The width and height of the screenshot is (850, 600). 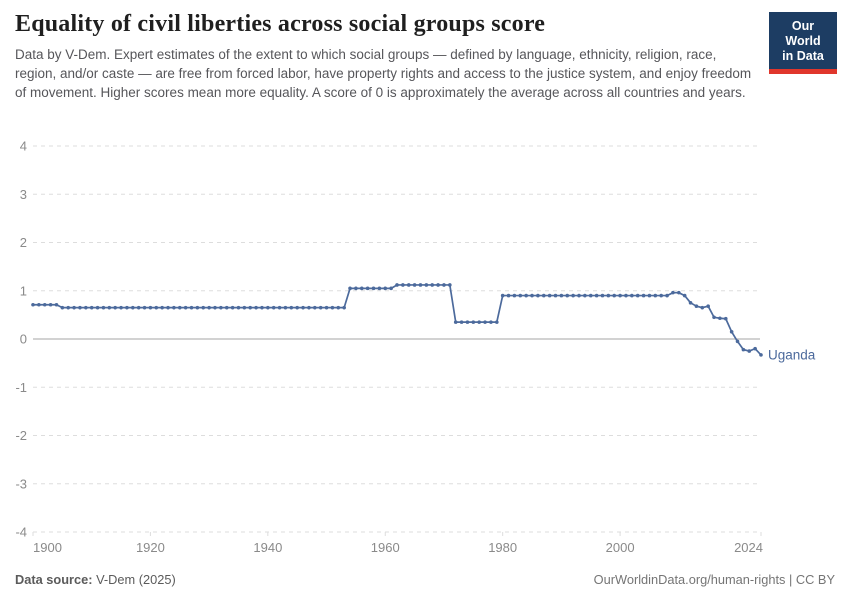 I want to click on owid-logo: Our World in Data, so click(x=803, y=43).